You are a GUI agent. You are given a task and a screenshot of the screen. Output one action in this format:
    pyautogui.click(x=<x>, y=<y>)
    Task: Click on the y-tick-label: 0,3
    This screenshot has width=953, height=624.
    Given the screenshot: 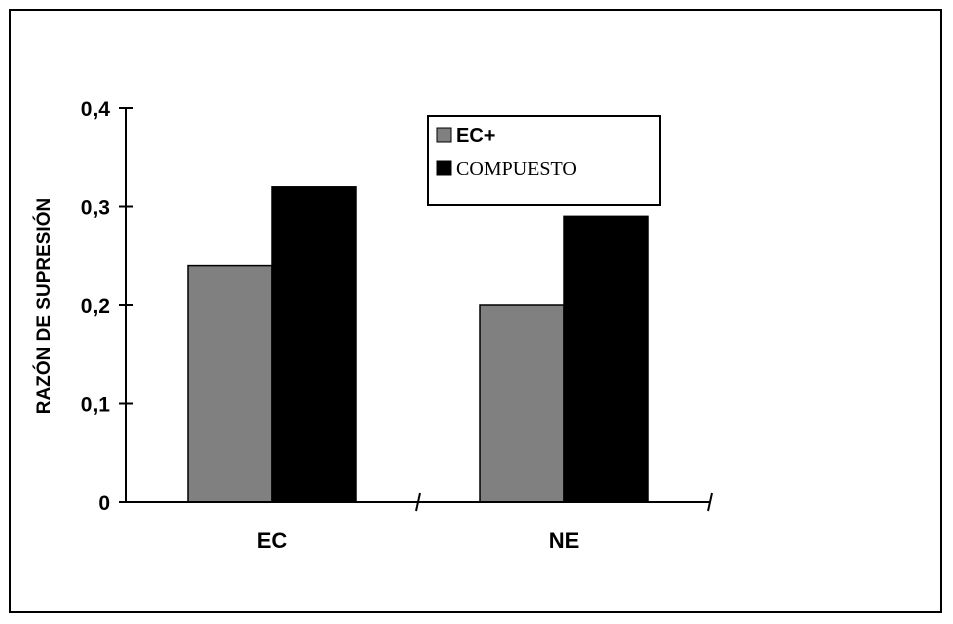 What is the action you would take?
    pyautogui.click(x=95, y=208)
    